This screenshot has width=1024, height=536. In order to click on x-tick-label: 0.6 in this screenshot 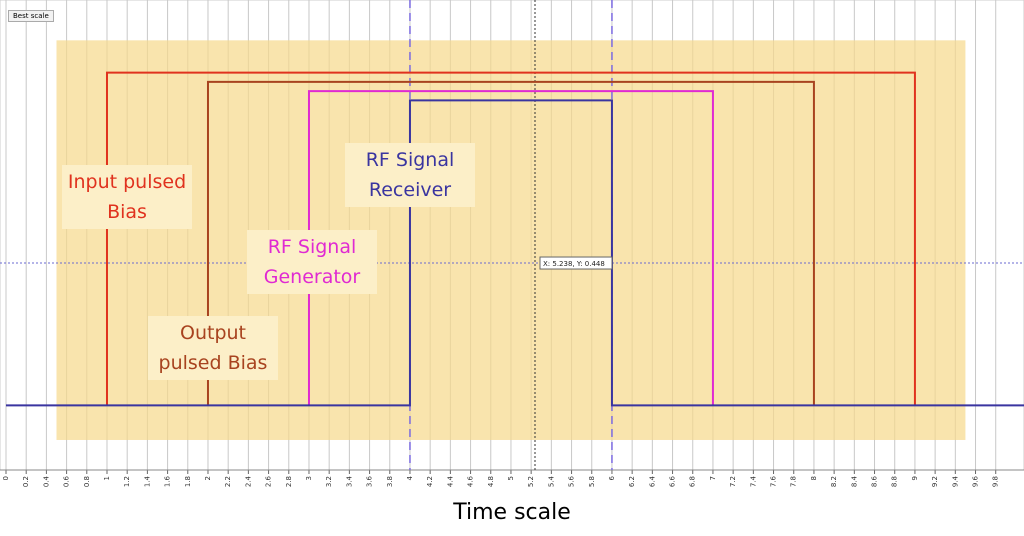, I will do `click(67, 481)`.